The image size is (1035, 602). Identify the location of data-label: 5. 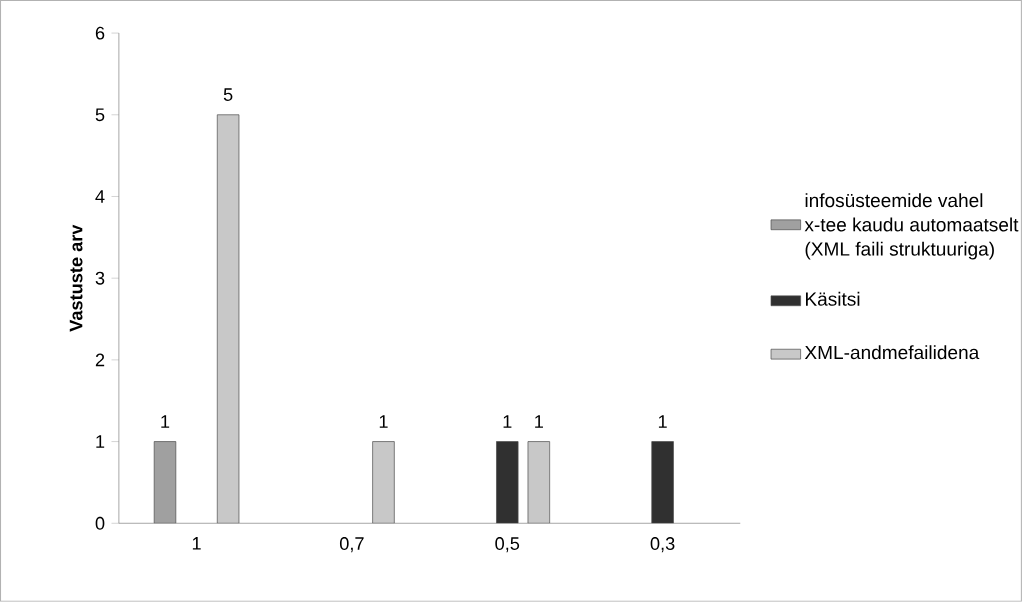
(228, 95).